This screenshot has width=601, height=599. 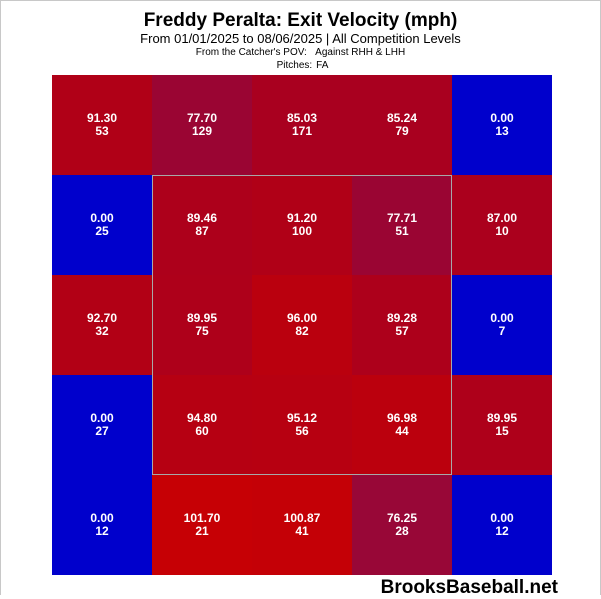 I want to click on heatmap-cell: 0.00 13, so click(x=502, y=125).